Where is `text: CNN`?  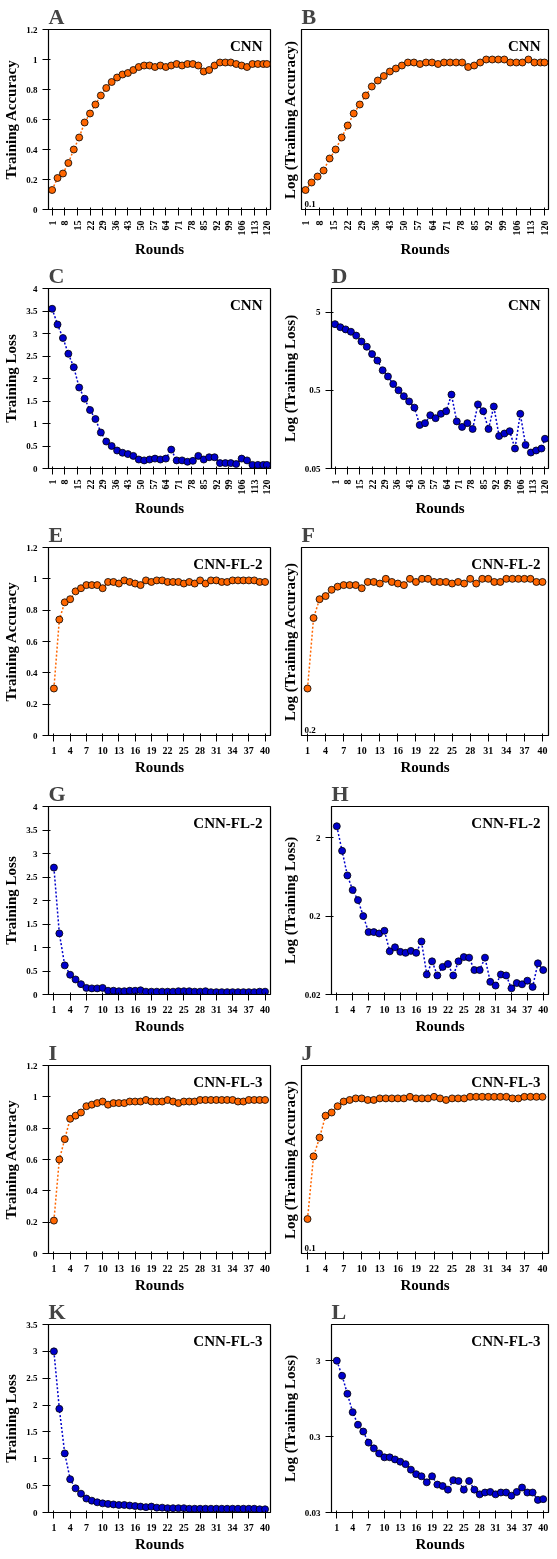
text: CNN is located at coordinates (246, 45).